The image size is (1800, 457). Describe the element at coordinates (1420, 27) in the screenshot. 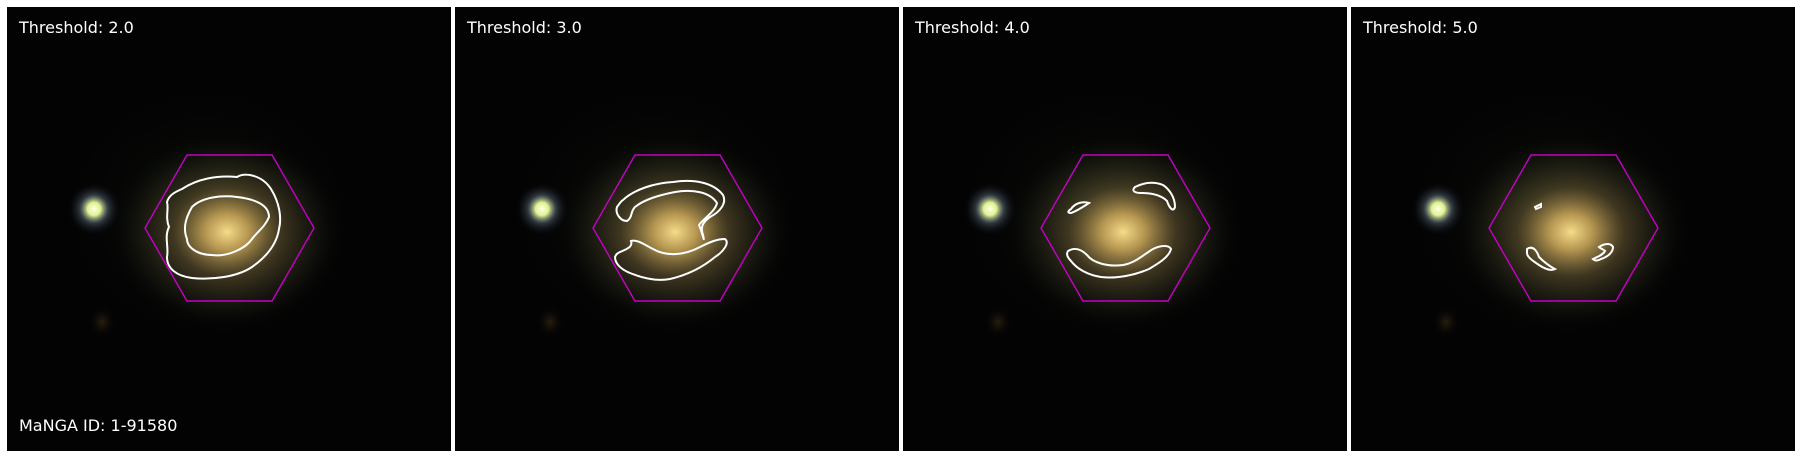

I see `threshold-label: Threshold: 5.0` at that location.